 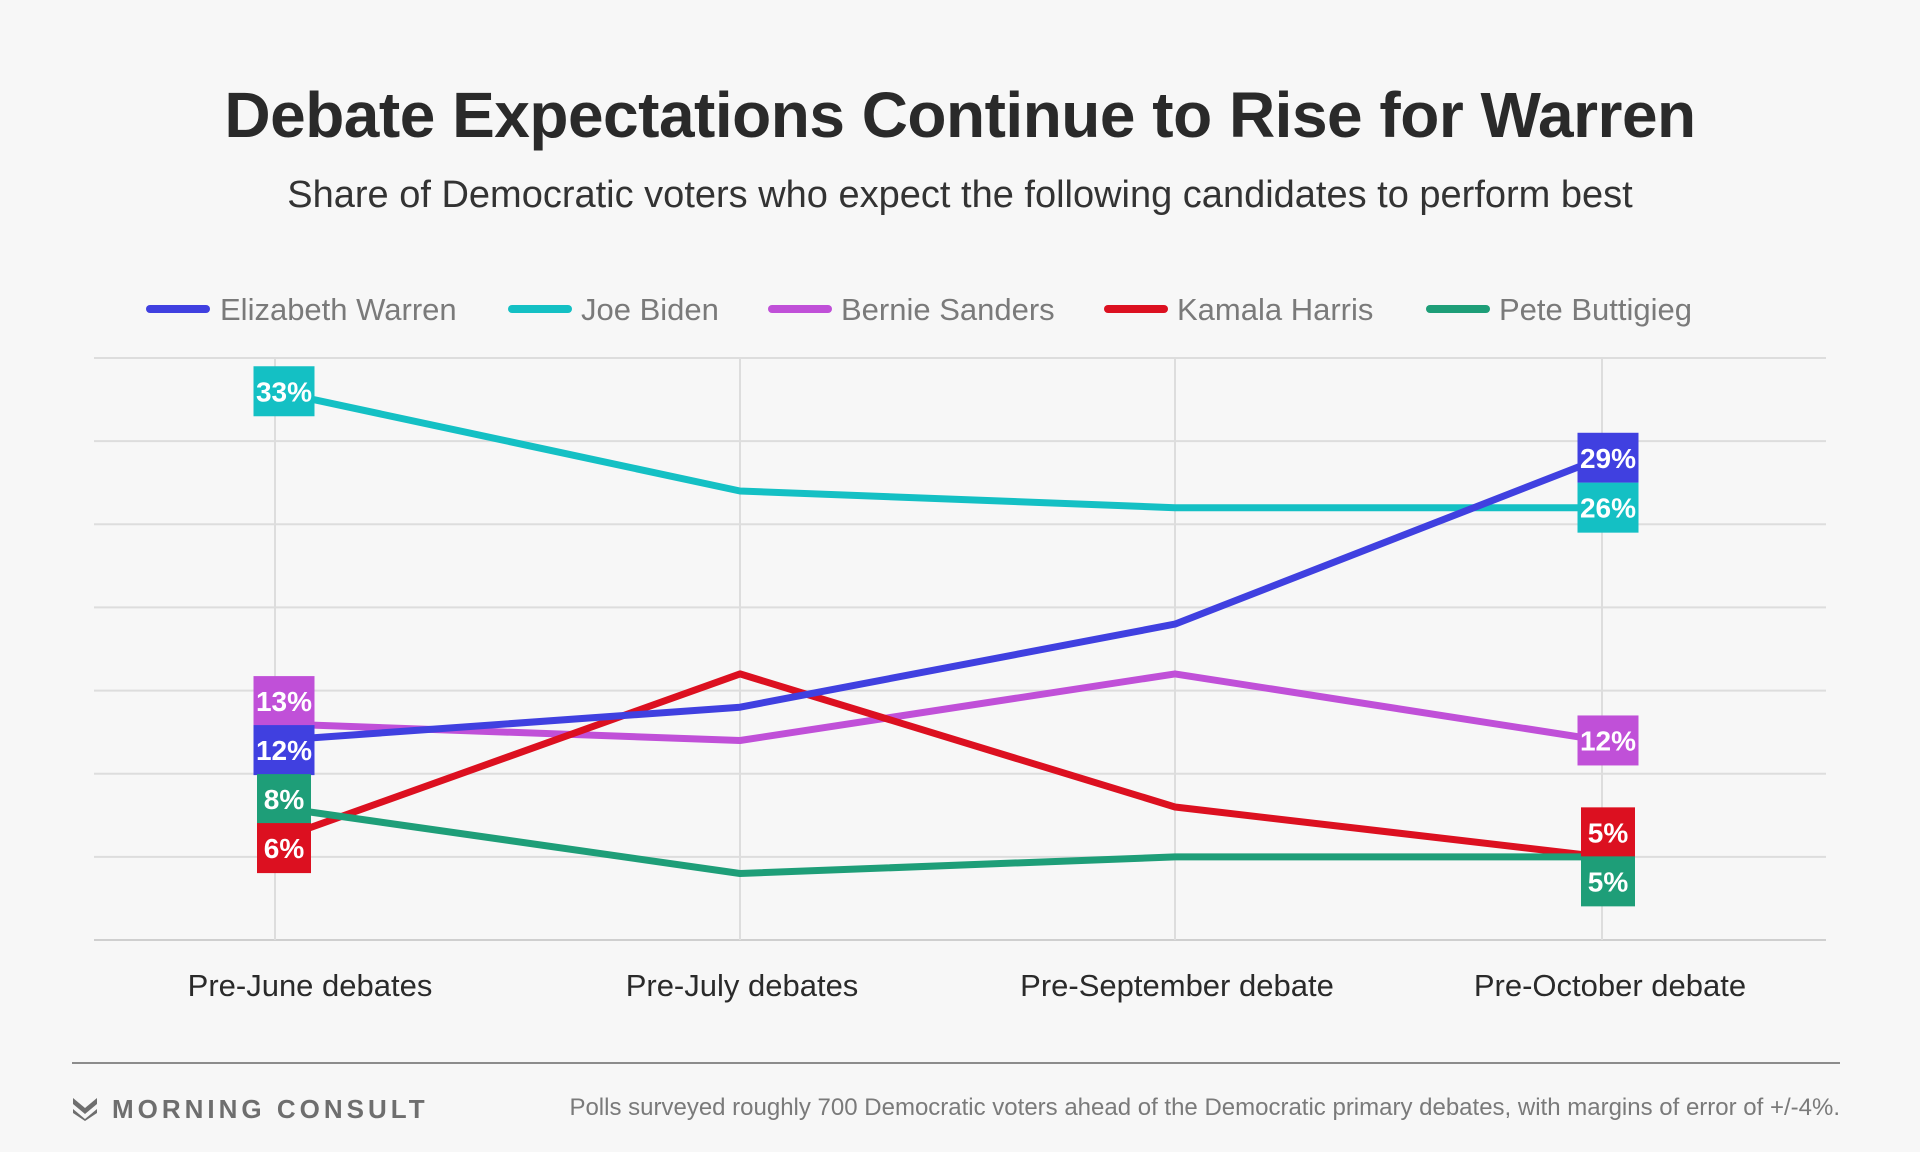 I want to click on x-tick-label: Pre-October debate, so click(x=1610, y=985).